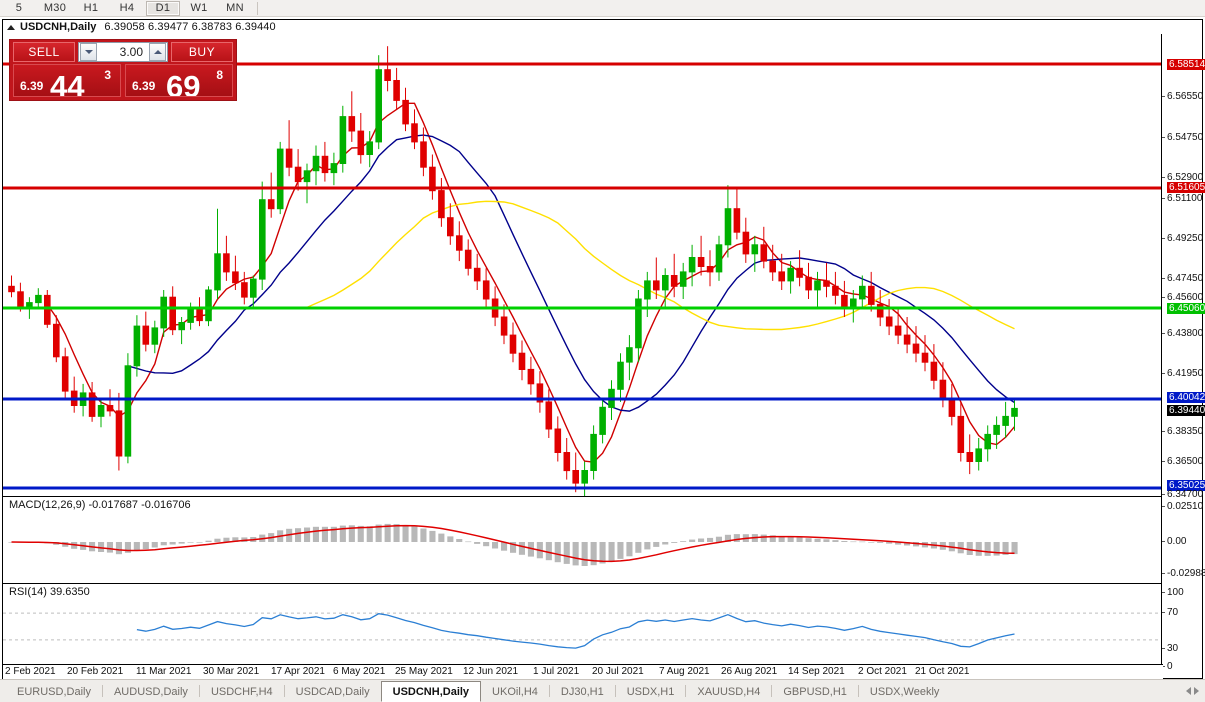 Image resolution: width=1205 pixels, height=702 pixels. Describe the element at coordinates (150, 692) in the screenshot. I see `tab-audusd-daily: AUDUSD,Daily` at that location.